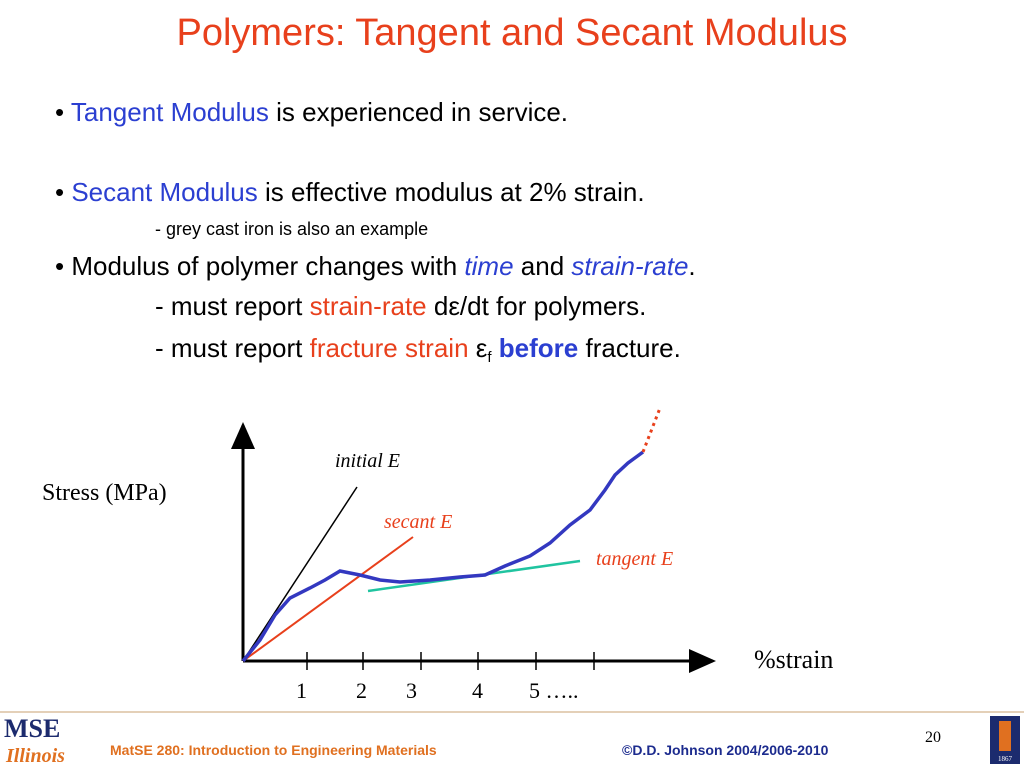 Image resolution: width=1024 pixels, height=768 pixels. I want to click on tick-marks, so click(450, 661).